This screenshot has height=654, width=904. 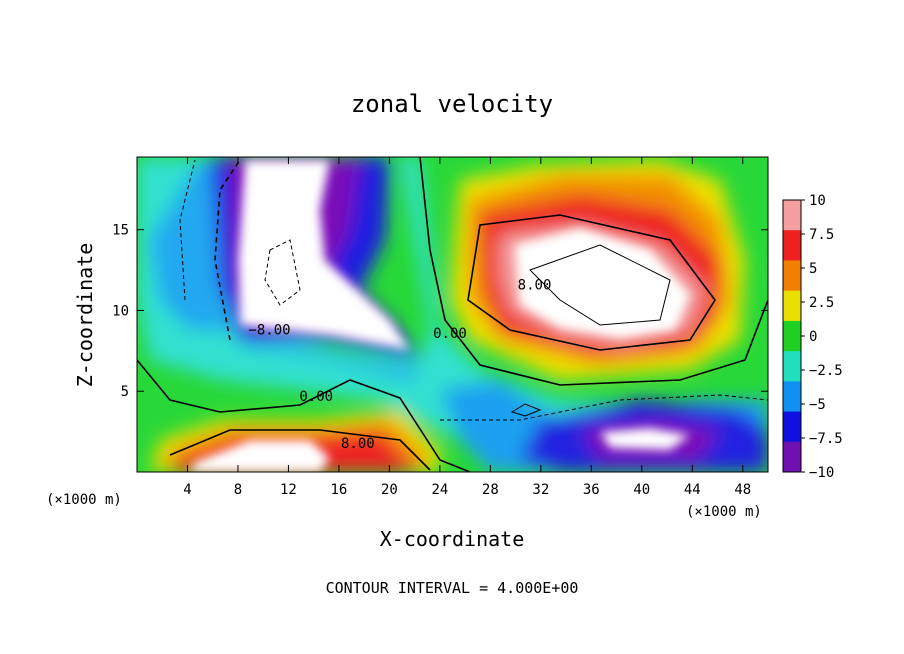 What do you see at coordinates (692, 490) in the screenshot?
I see `x-tick-label: 44` at bounding box center [692, 490].